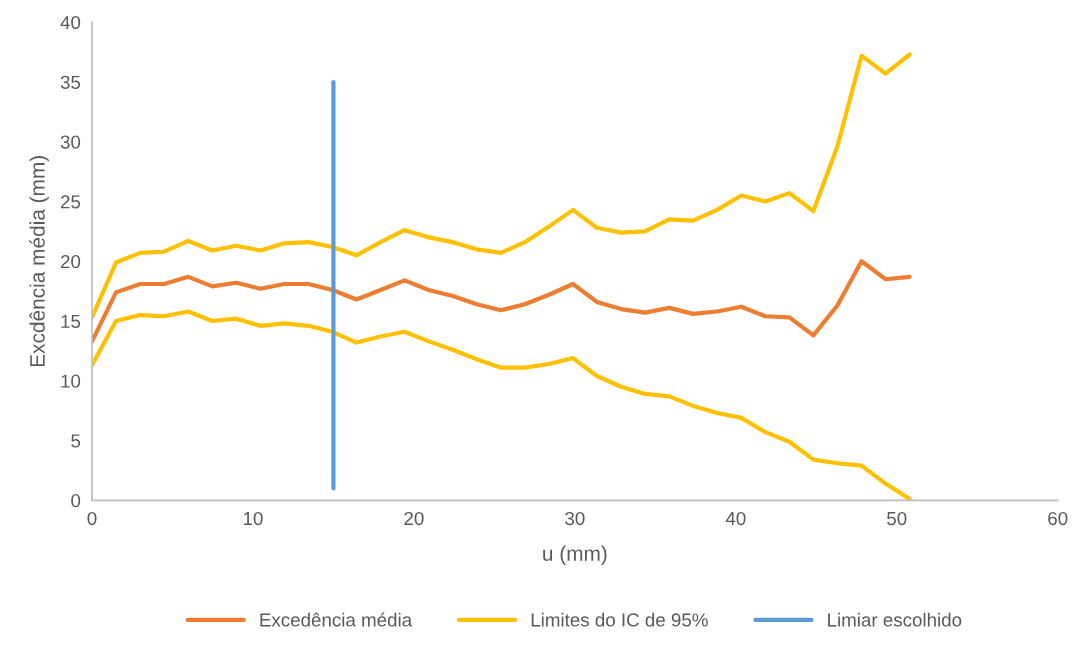  I want to click on legend-label: Limites do IC de 95%, so click(619, 619).